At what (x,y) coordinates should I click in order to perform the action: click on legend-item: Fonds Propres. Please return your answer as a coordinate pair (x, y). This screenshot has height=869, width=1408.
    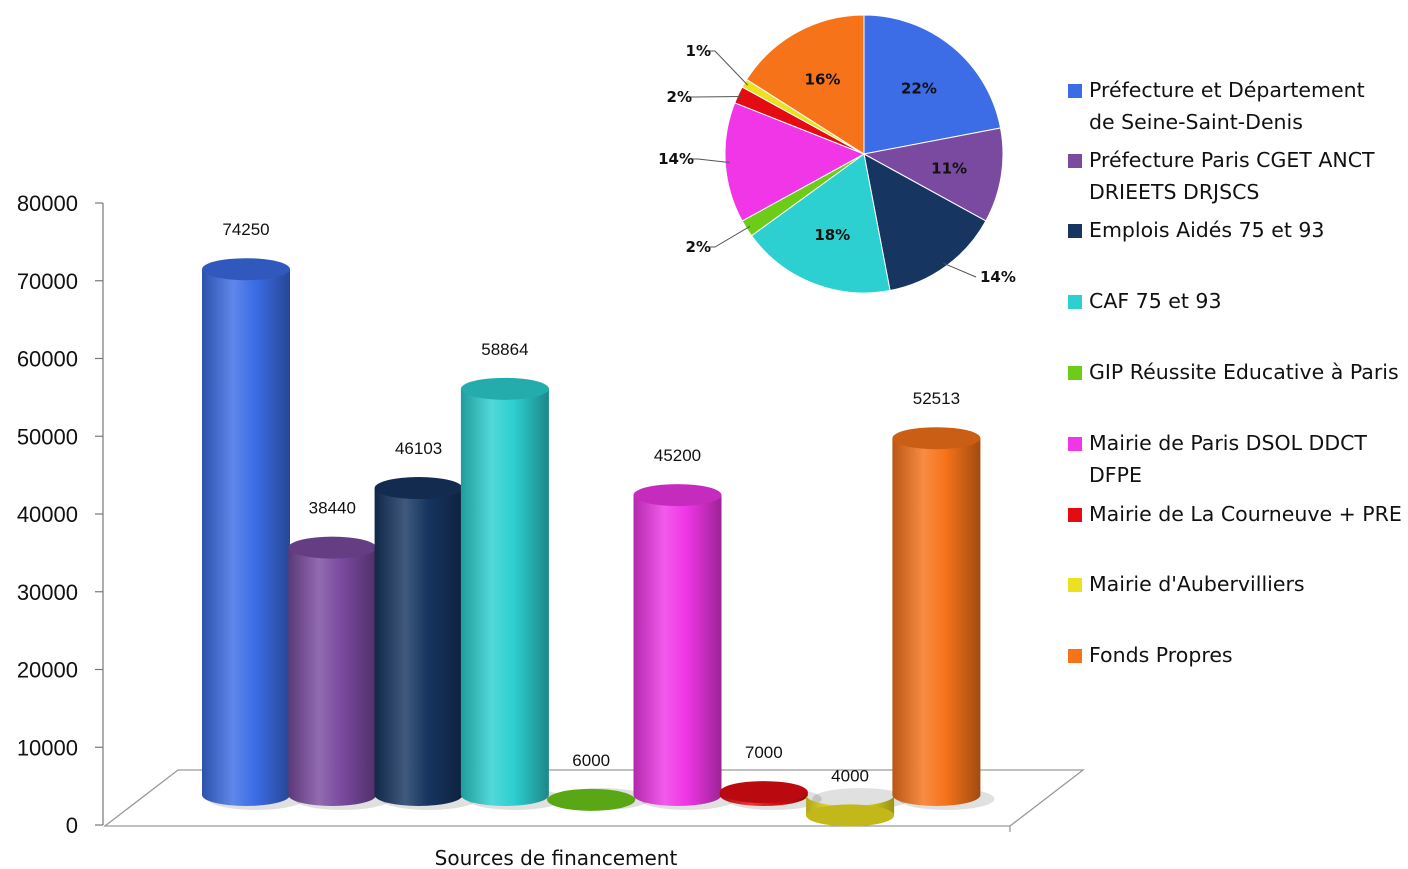
    Looking at the image, I should click on (1150, 655).